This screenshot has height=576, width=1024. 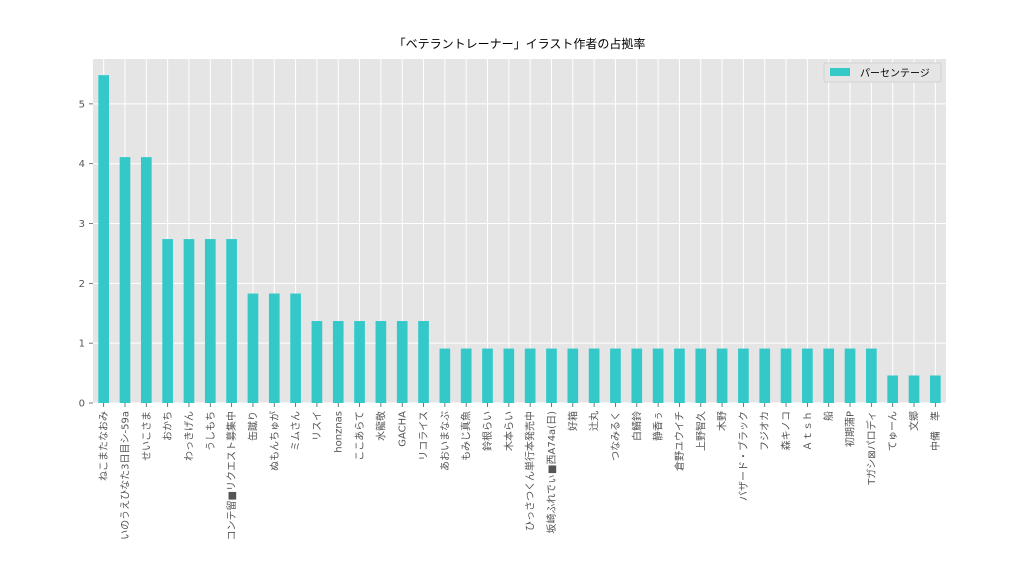 What do you see at coordinates (82, 344) in the screenshot?
I see `y-tick-label: 1` at bounding box center [82, 344].